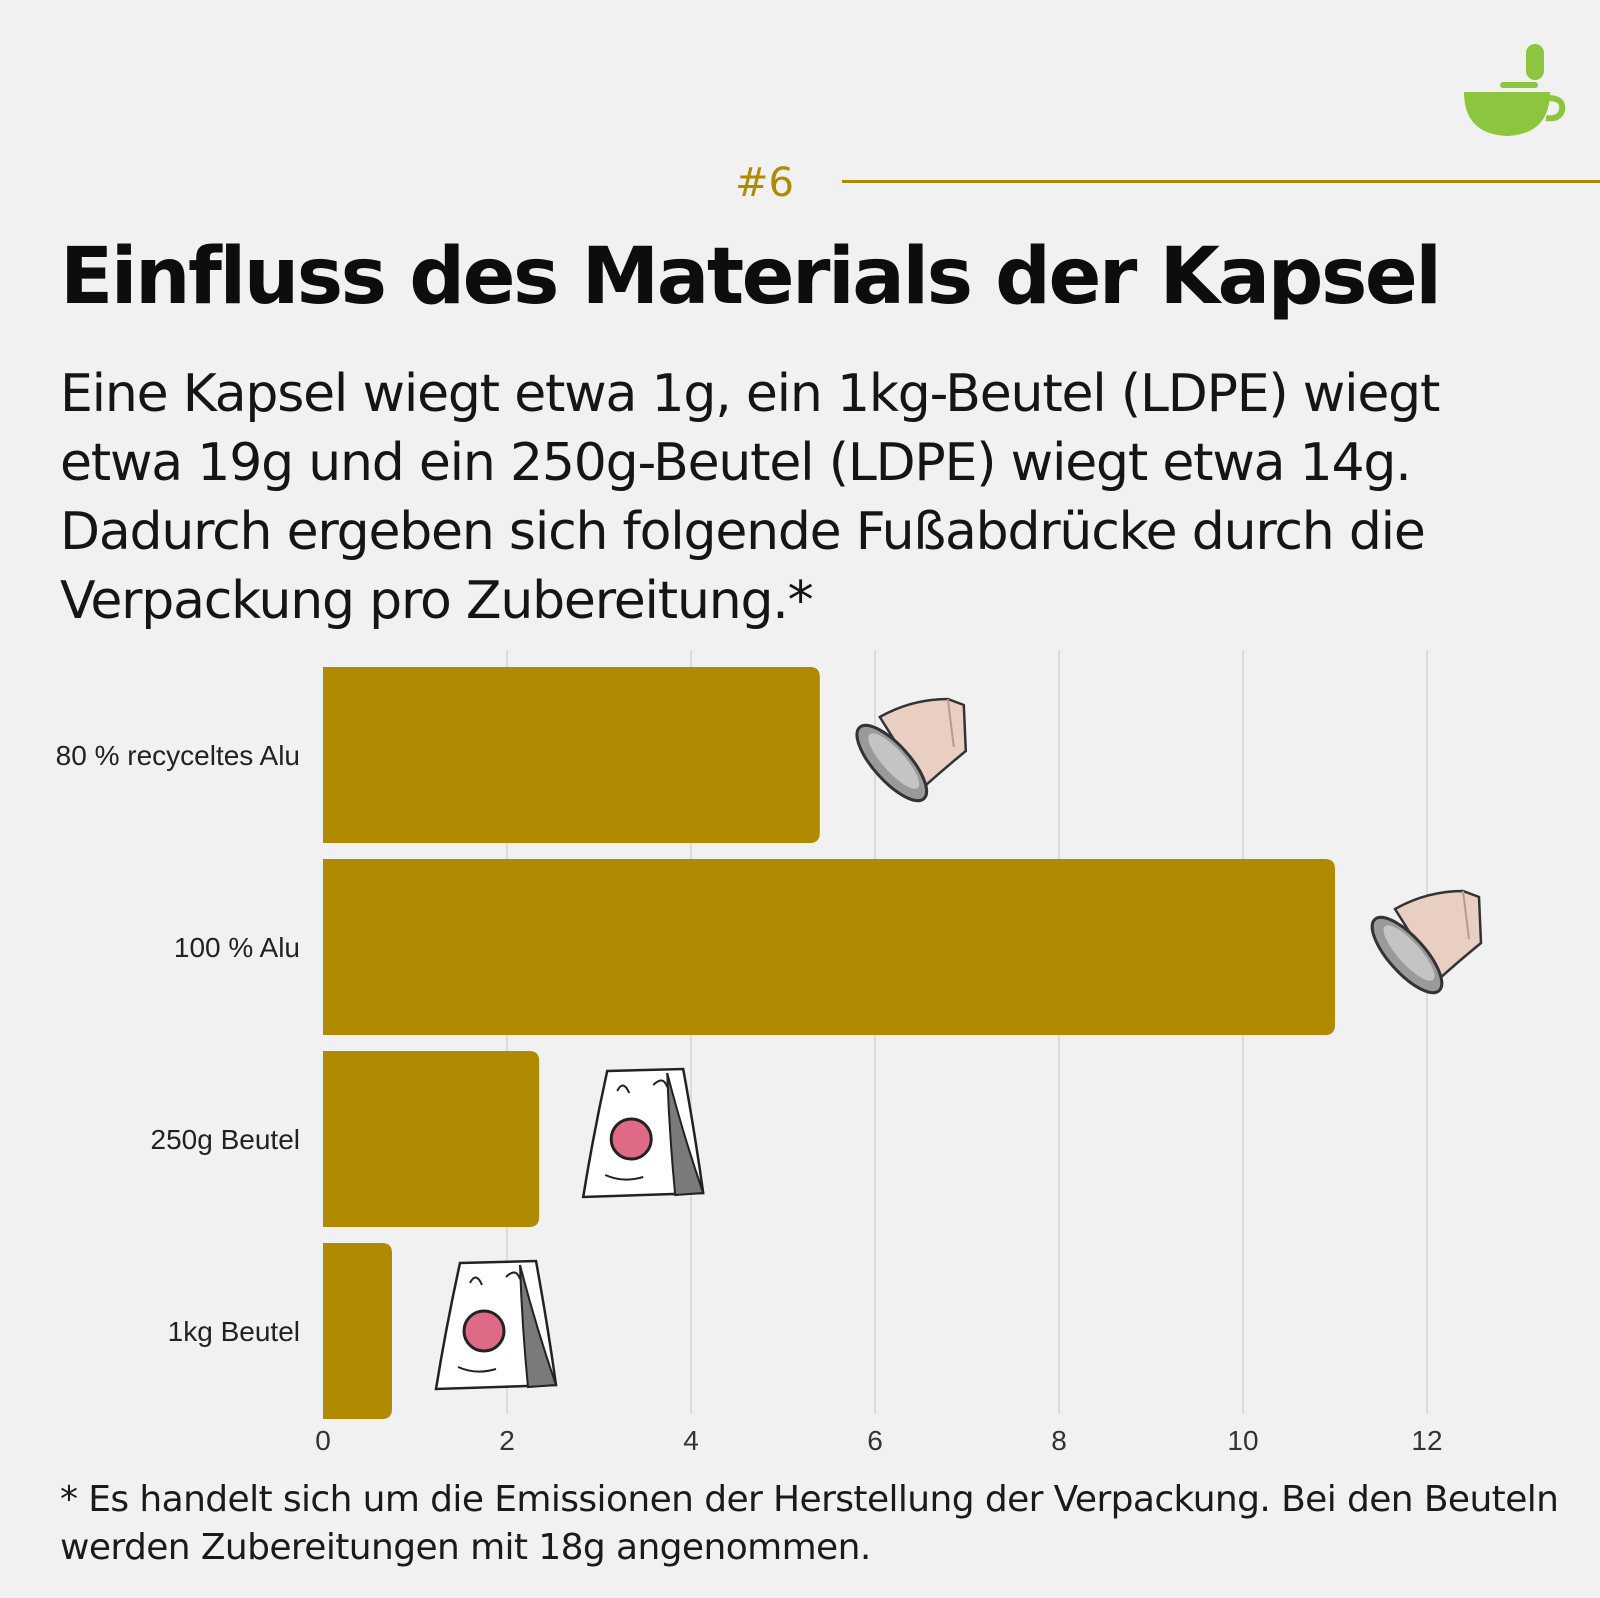 The width and height of the screenshot is (1600, 1598). Describe the element at coordinates (323, 1440) in the screenshot. I see `x-tick-label: 0` at that location.